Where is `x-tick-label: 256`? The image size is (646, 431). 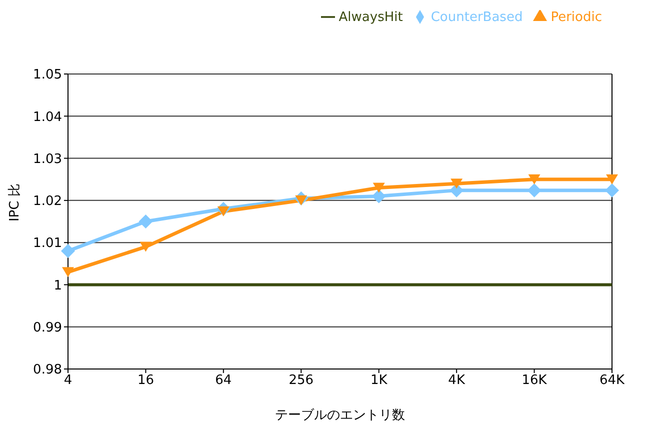 x-tick-label: 256 is located at coordinates (301, 380).